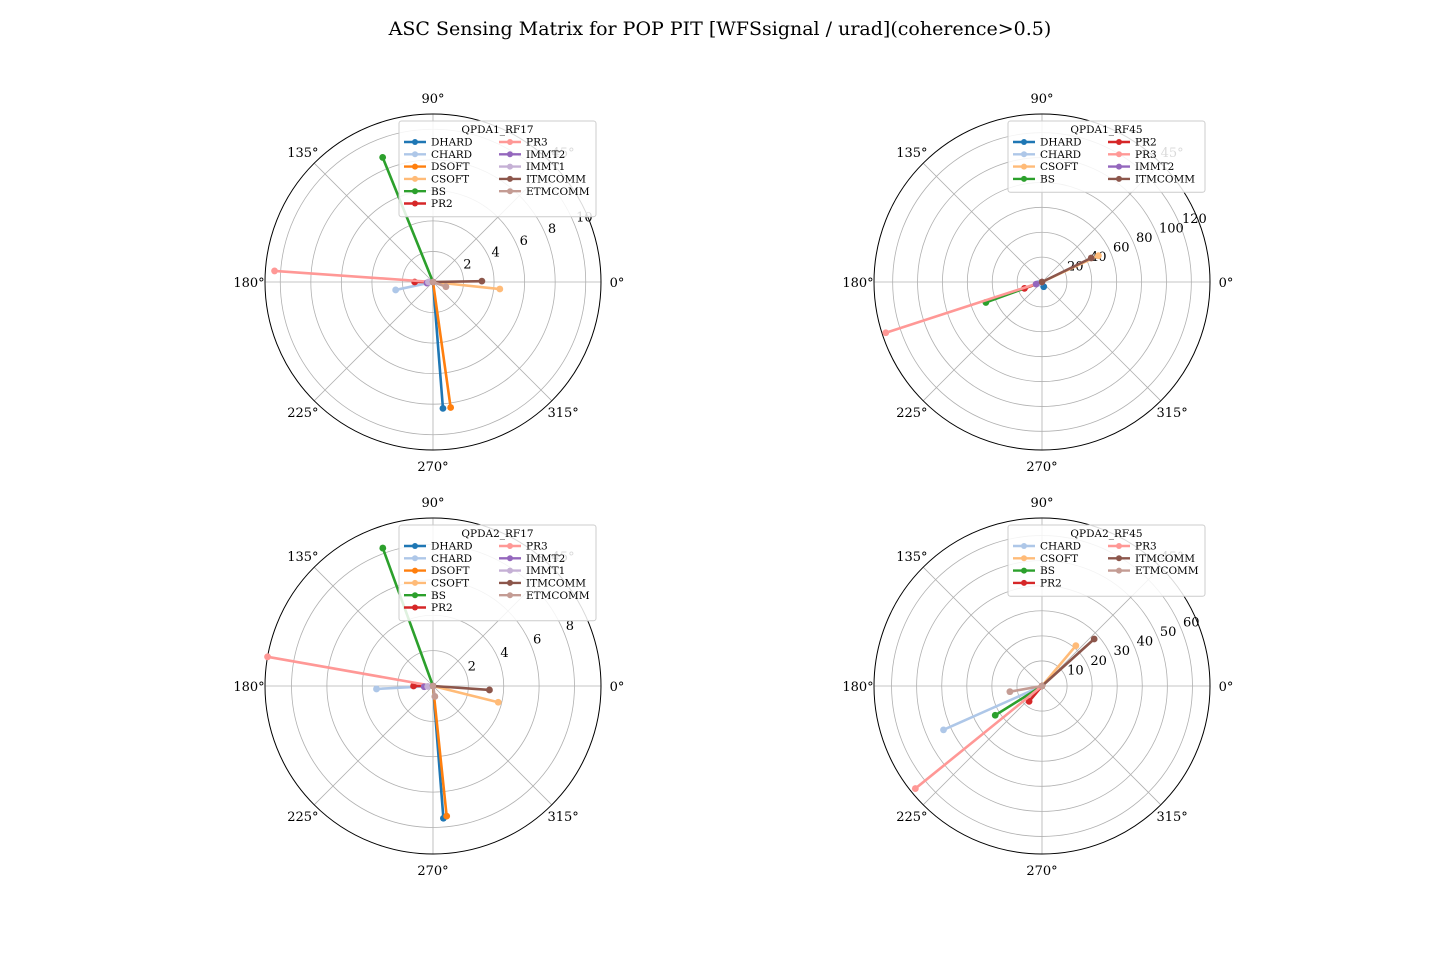 Image resolution: width=1440 pixels, height=960 pixels. What do you see at coordinates (428, 608) in the screenshot?
I see `legend-entry: PR2` at bounding box center [428, 608].